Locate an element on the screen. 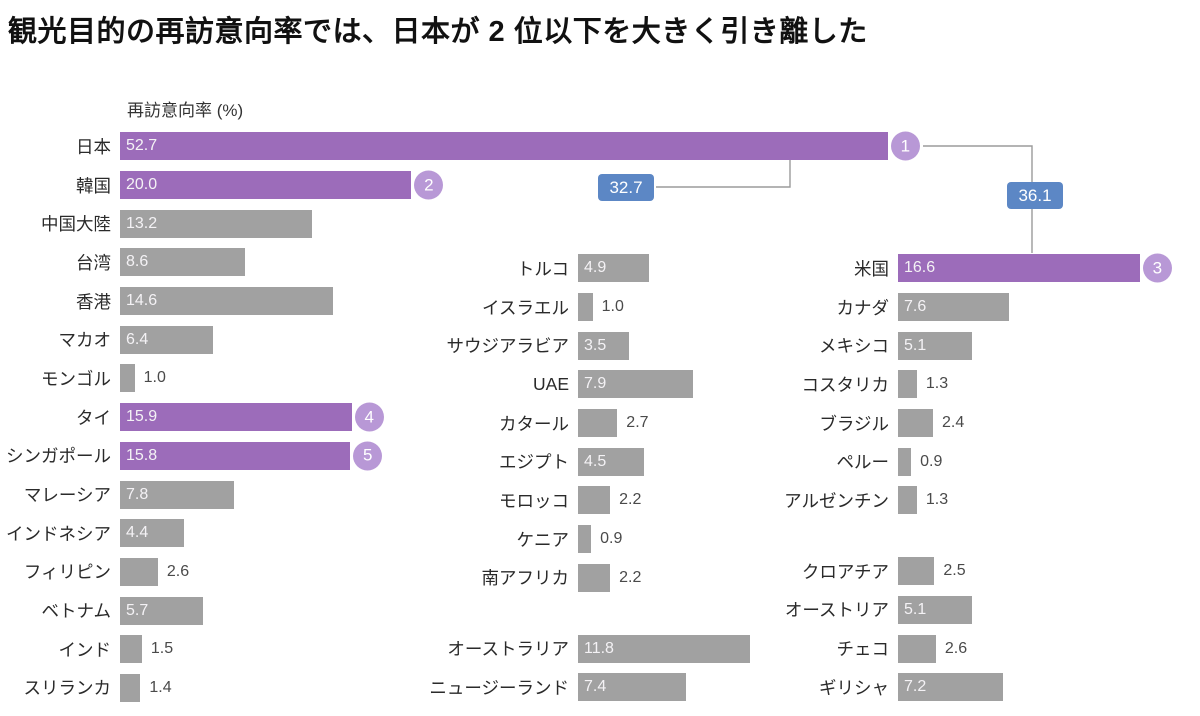  bar-value: 7.6 is located at coordinates (915, 307).